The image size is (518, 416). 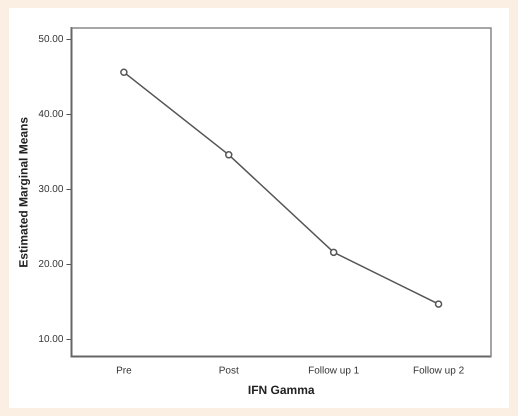 I want to click on y-tick-label: 50.00, so click(x=51, y=40).